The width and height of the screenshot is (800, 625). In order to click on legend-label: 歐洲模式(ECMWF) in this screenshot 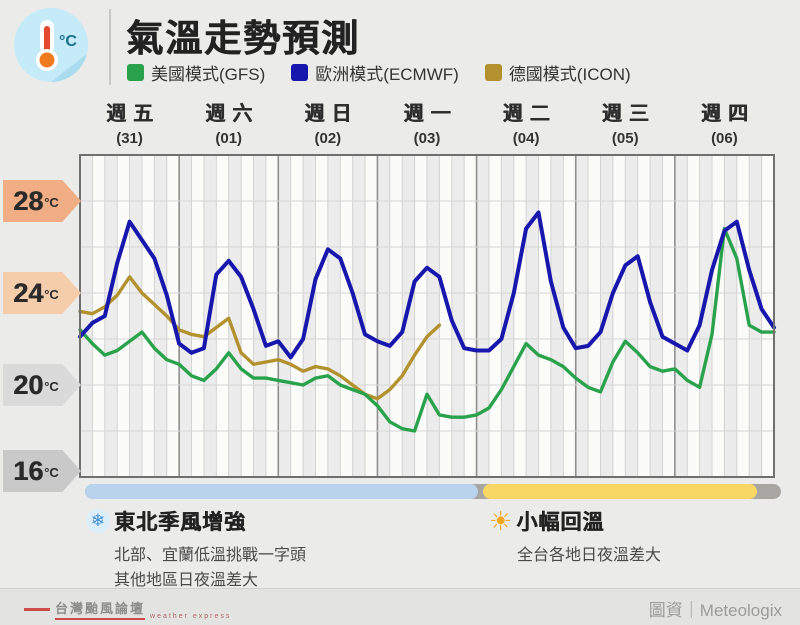, I will do `click(387, 74)`.